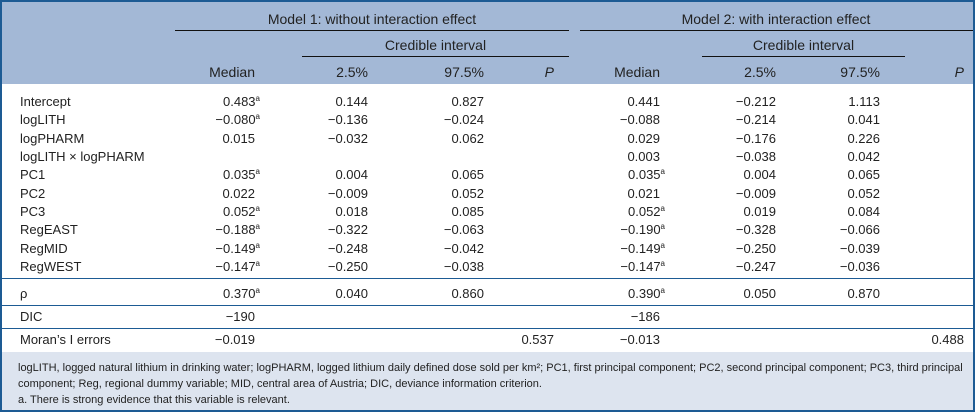 This screenshot has width=975, height=412. Describe the element at coordinates (776, 19) in the screenshot. I see `model2-heading: Model 2: with interaction effect` at that location.